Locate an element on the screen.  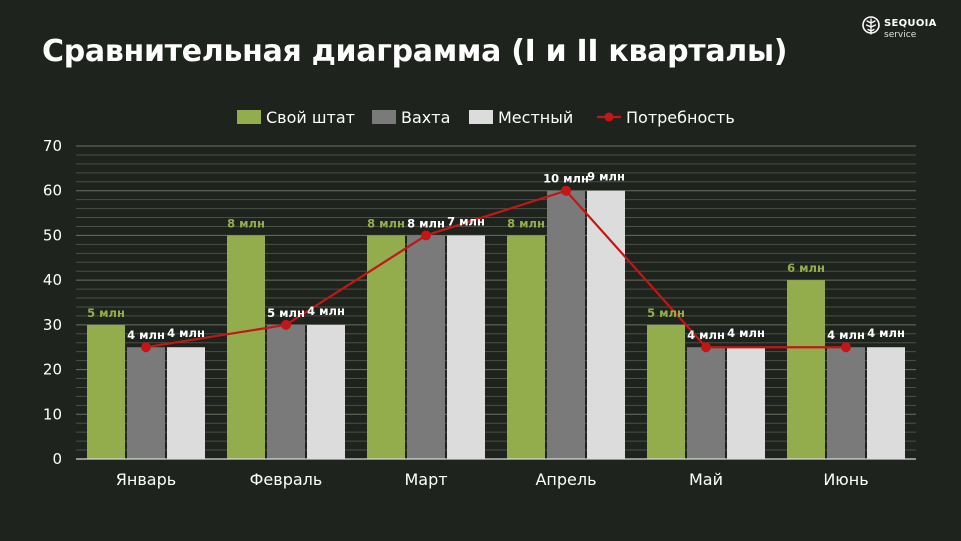
brand-logo: SEQUOIA service is located at coordinates (907, 29).